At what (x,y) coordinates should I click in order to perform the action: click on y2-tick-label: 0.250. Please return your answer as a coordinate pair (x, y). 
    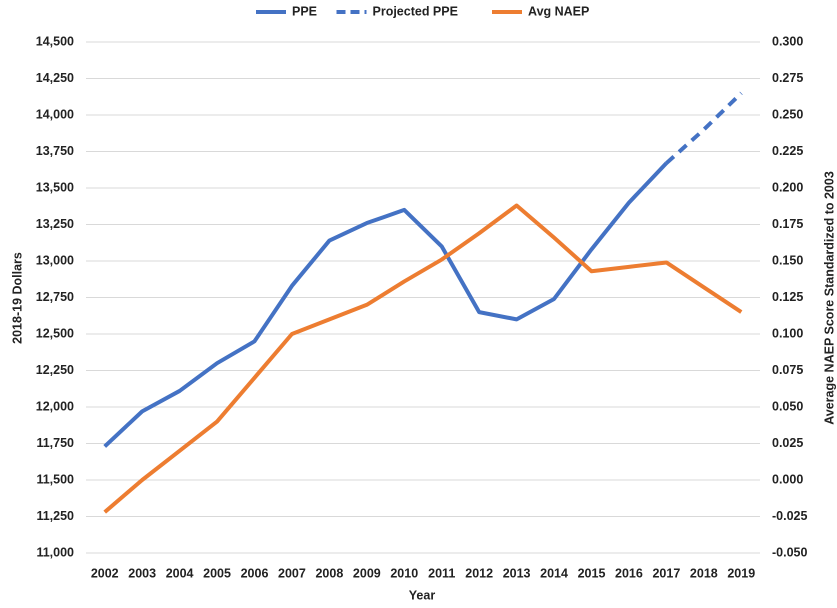
    Looking at the image, I should click on (787, 114).